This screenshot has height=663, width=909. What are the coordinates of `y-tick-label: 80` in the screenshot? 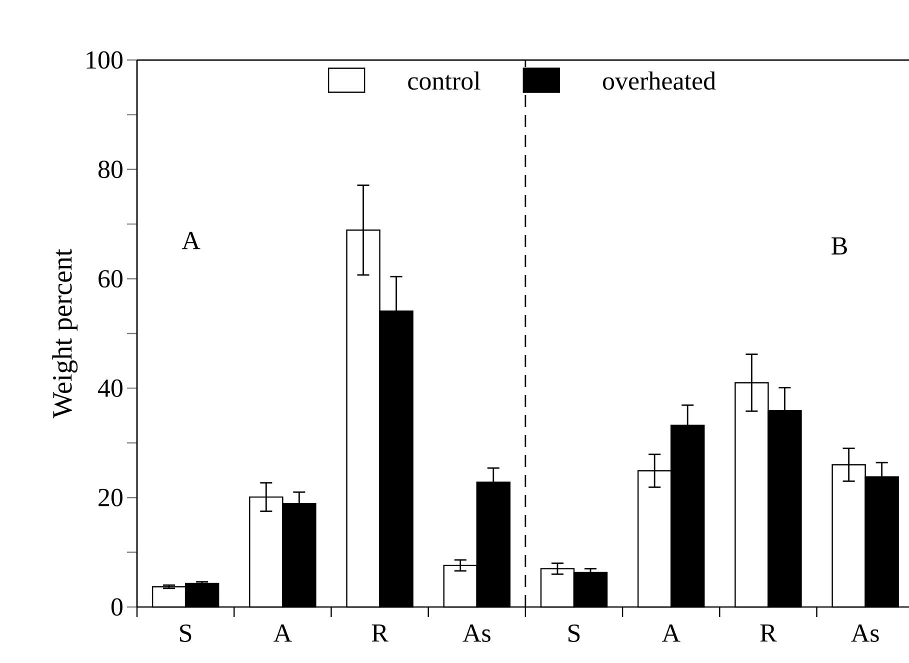 It's located at (110, 169).